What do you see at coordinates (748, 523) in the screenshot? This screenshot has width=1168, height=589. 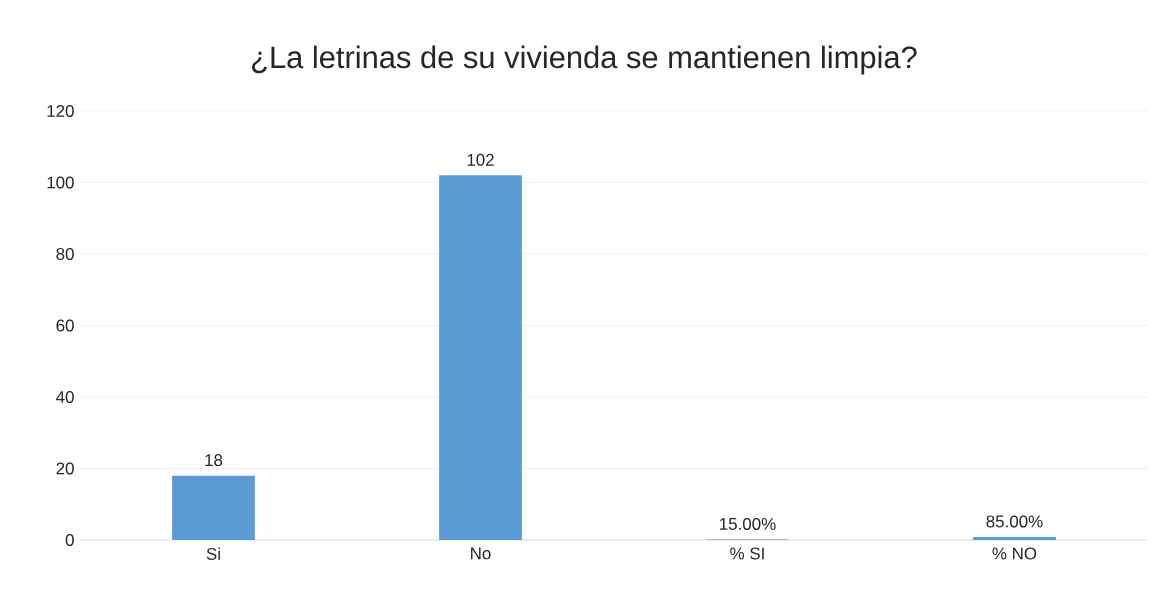 I see `data-label: 15.00%` at bounding box center [748, 523].